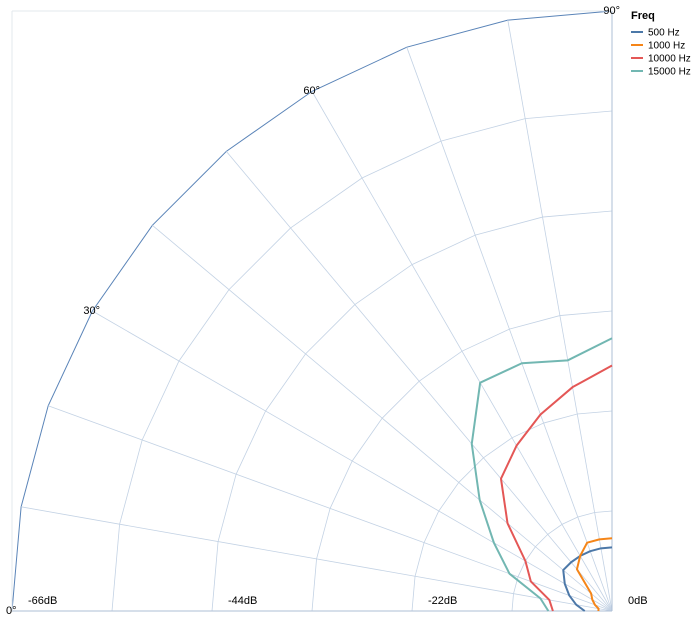  I want to click on angle-tick-label: 90°, so click(611, 11).